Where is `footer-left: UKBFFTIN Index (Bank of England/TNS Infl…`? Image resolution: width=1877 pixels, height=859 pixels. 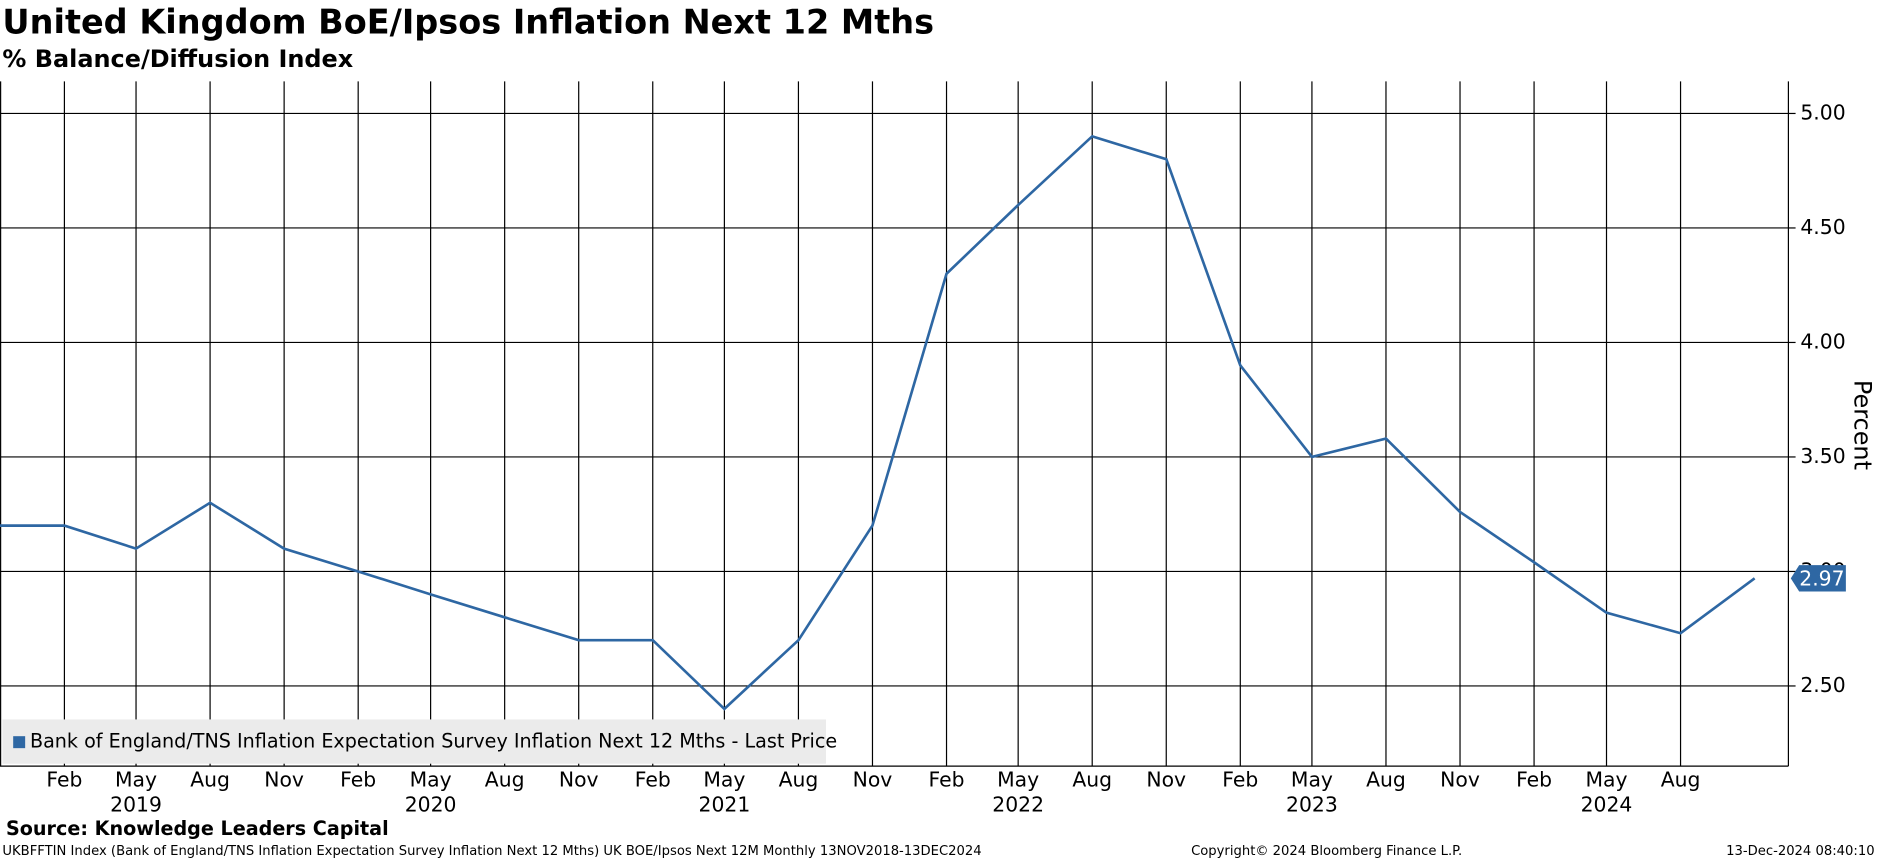 footer-left: UKBFFTIN Index (Bank of England/TNS Infl… is located at coordinates (491, 851).